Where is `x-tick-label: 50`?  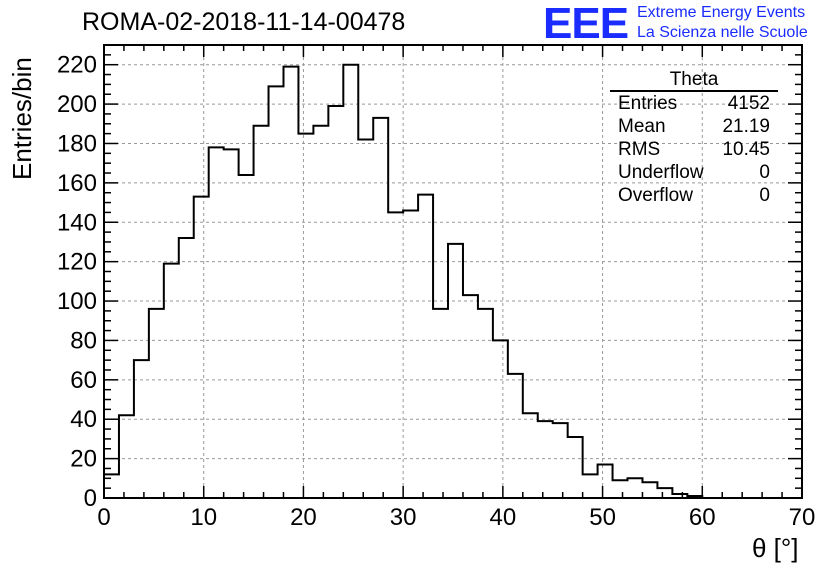 x-tick-label: 50 is located at coordinates (602, 517).